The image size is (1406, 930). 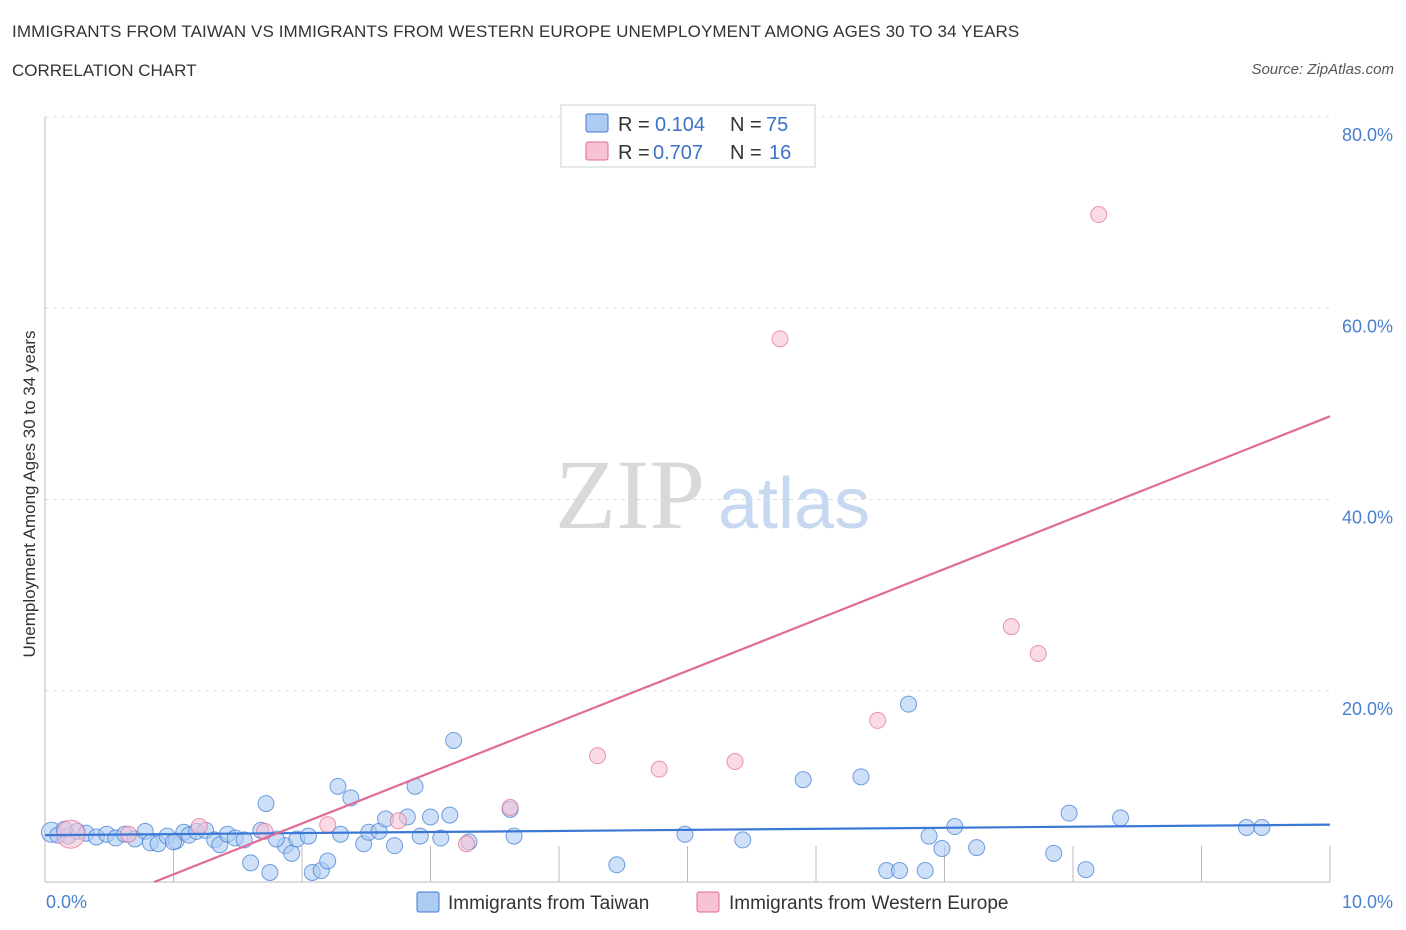 I want to click on trend-line-taiwan, so click(x=687, y=830).